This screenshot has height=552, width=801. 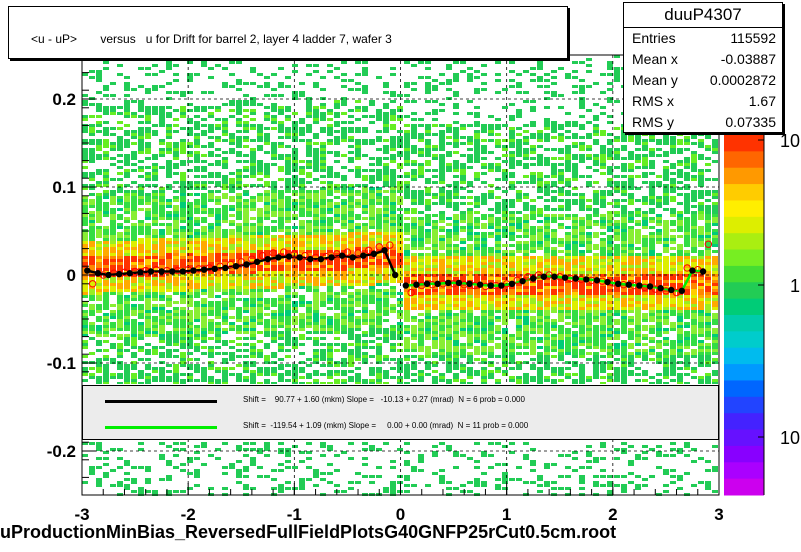 I want to click on y-tick-label: 0.1, so click(x=64, y=187).